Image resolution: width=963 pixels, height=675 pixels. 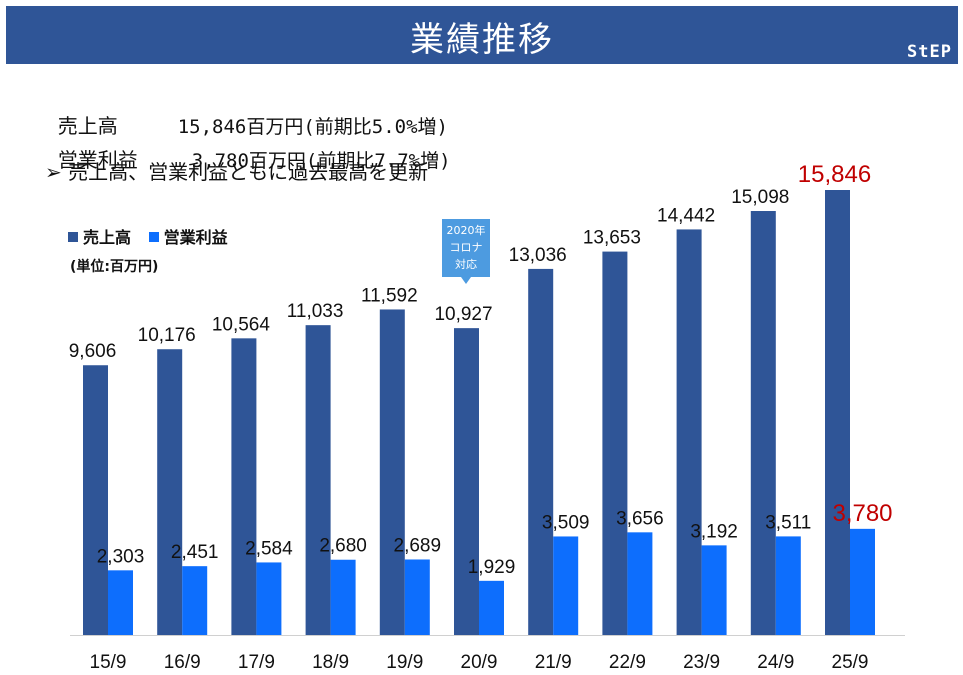 What do you see at coordinates (640, 518) in the screenshot?
I see `data-label-op-22-9: 3,656` at bounding box center [640, 518].